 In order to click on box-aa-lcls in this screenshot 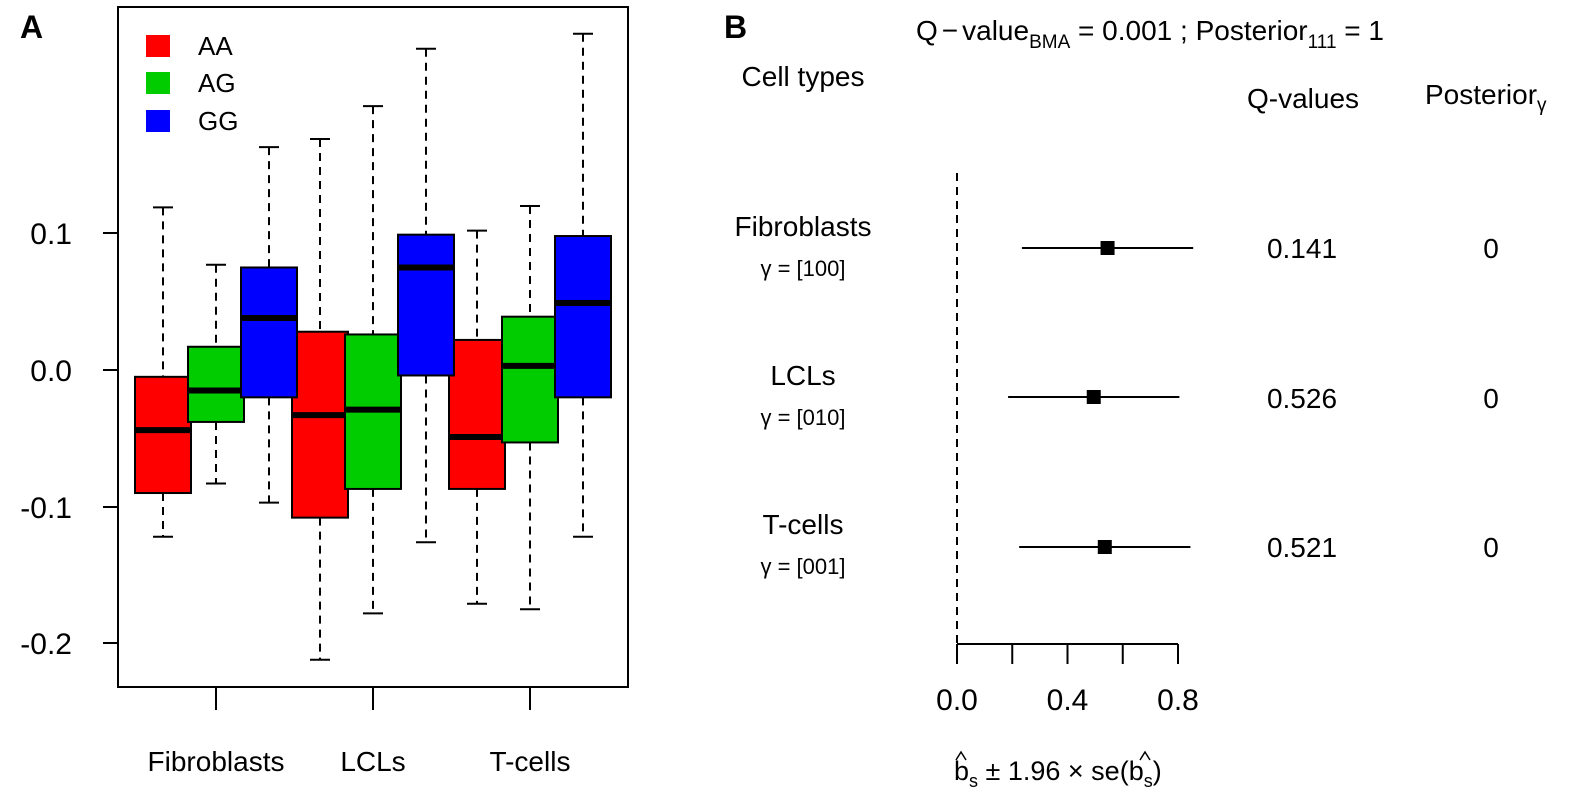, I will do `click(320, 424)`.